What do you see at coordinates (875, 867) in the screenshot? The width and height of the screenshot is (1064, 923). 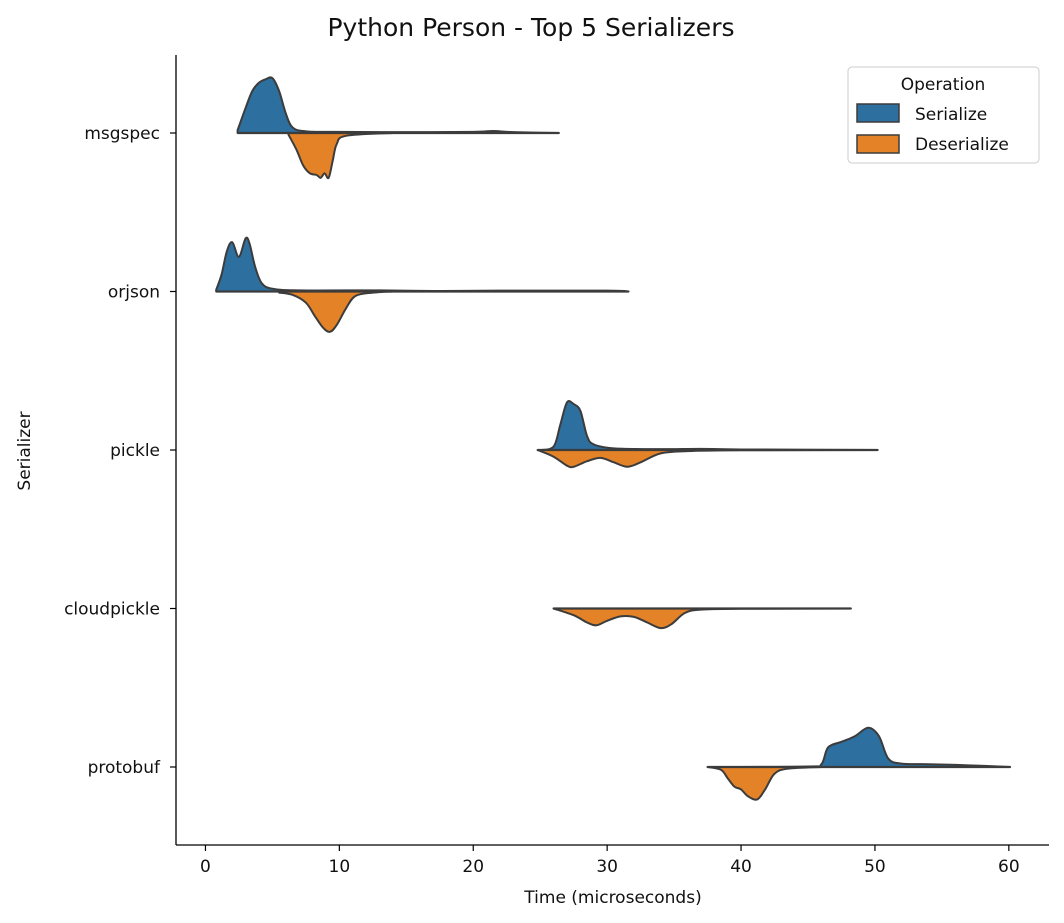 I see `x-tick-label: 50` at bounding box center [875, 867].